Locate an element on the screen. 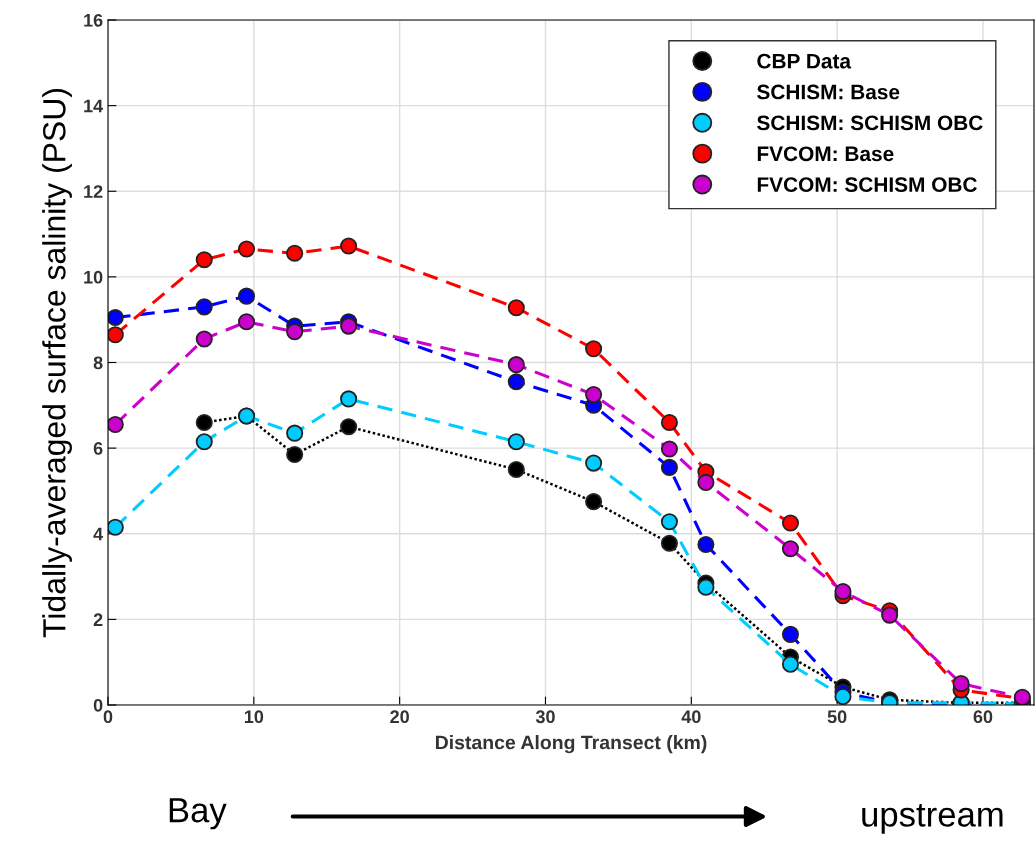 Image resolution: width=1036 pixels, height=855 pixels. x-tick-label: 30 is located at coordinates (545, 717).